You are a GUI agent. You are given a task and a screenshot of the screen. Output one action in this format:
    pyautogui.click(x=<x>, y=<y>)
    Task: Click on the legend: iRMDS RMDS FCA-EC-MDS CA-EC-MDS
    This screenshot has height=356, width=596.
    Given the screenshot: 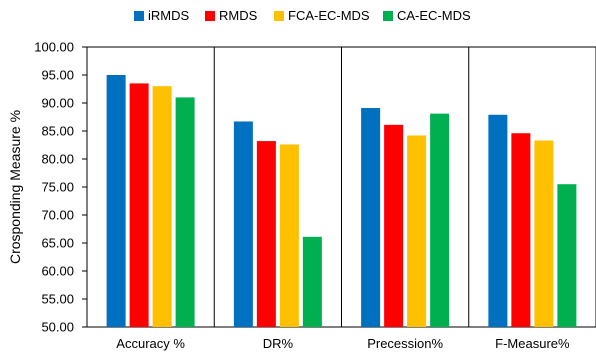 What is the action you would take?
    pyautogui.click(x=302, y=15)
    